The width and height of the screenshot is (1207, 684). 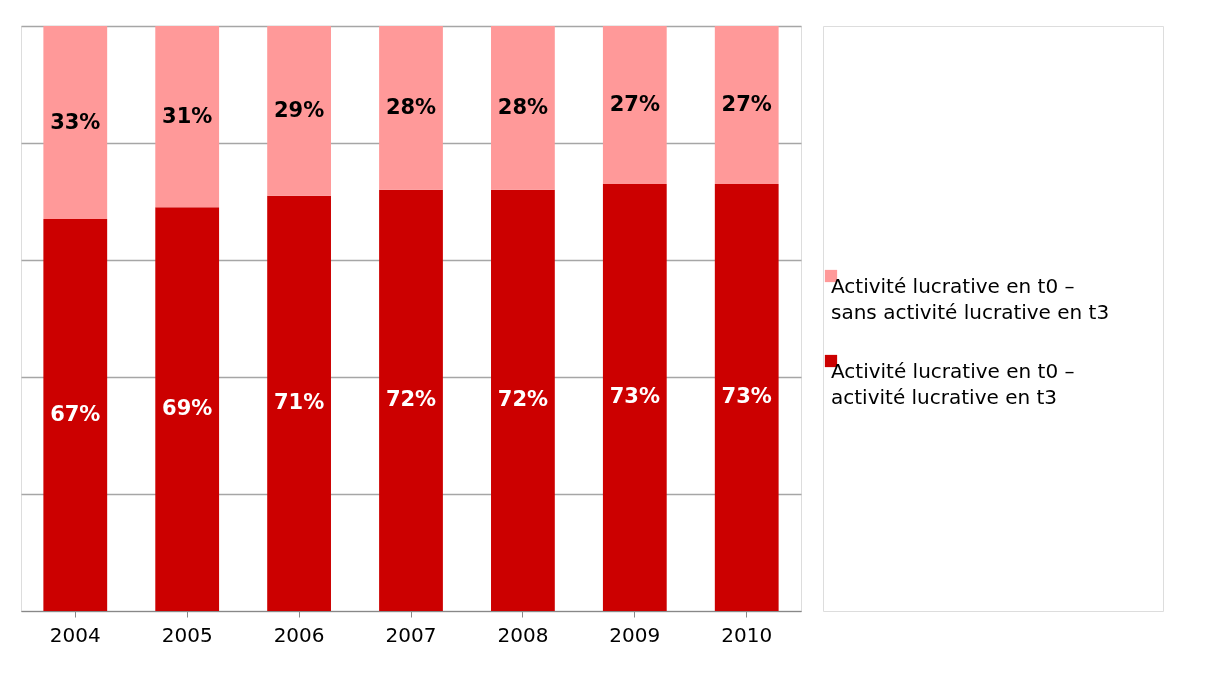 I want to click on data-label: 67%, so click(x=75, y=414).